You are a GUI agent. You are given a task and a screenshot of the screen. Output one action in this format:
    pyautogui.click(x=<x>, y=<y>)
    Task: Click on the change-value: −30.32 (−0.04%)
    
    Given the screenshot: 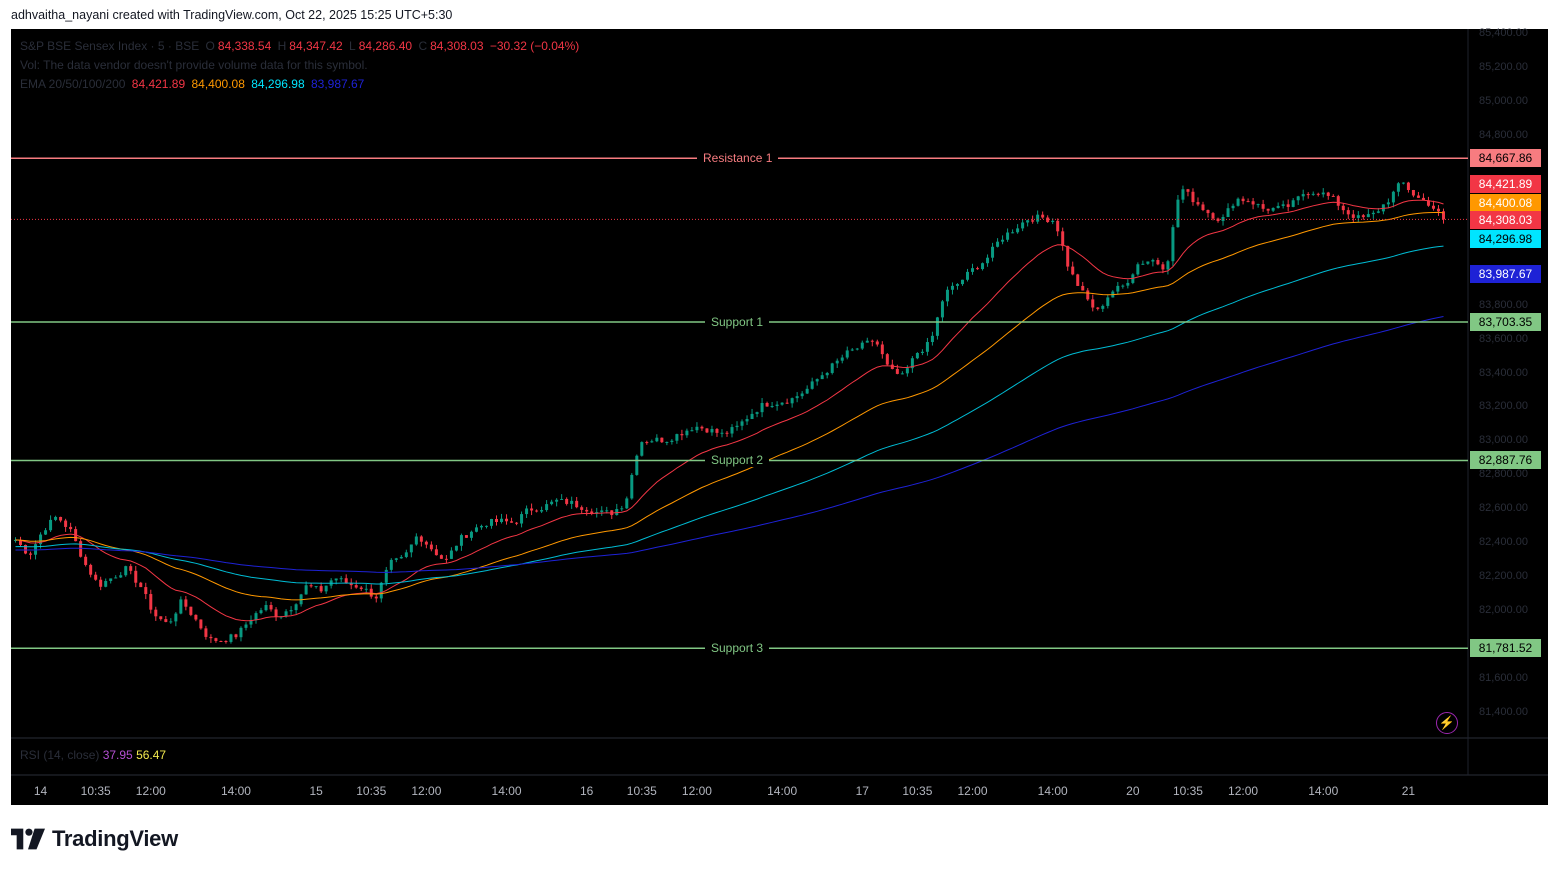 What is the action you would take?
    pyautogui.click(x=534, y=46)
    